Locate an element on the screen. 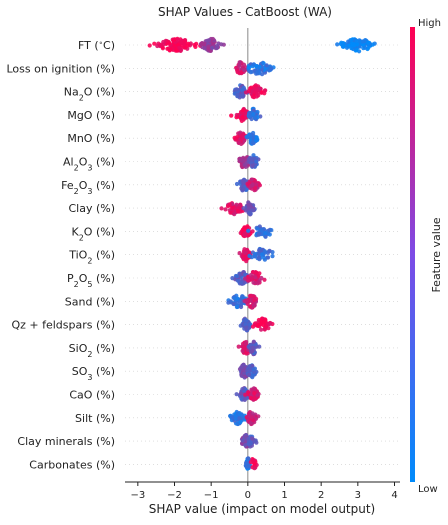  colorbar-title: Feature value is located at coordinates (436, 254).